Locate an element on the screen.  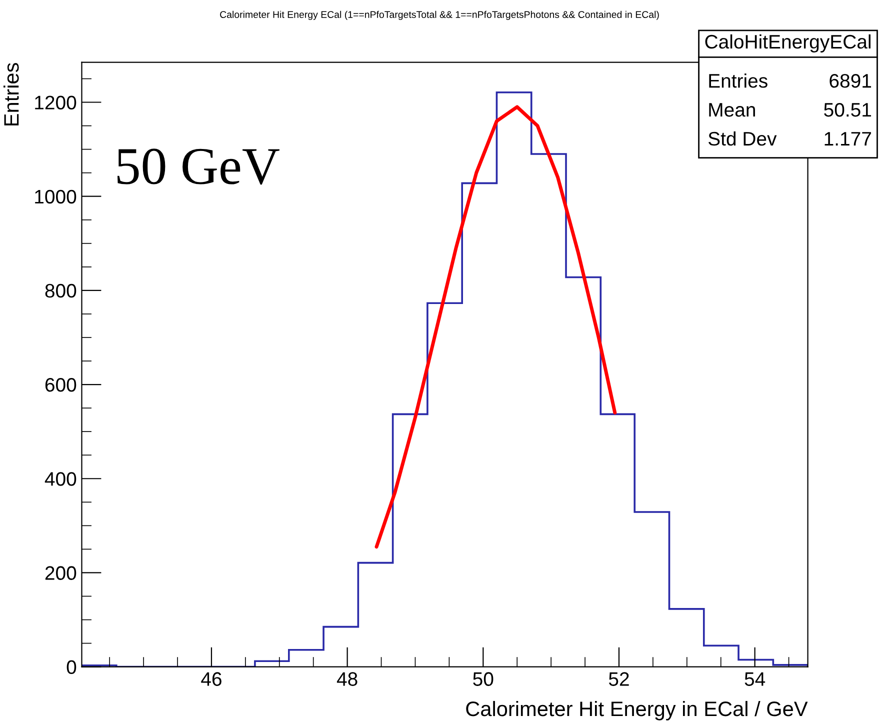
x-tick-label: 50 is located at coordinates (483, 679).